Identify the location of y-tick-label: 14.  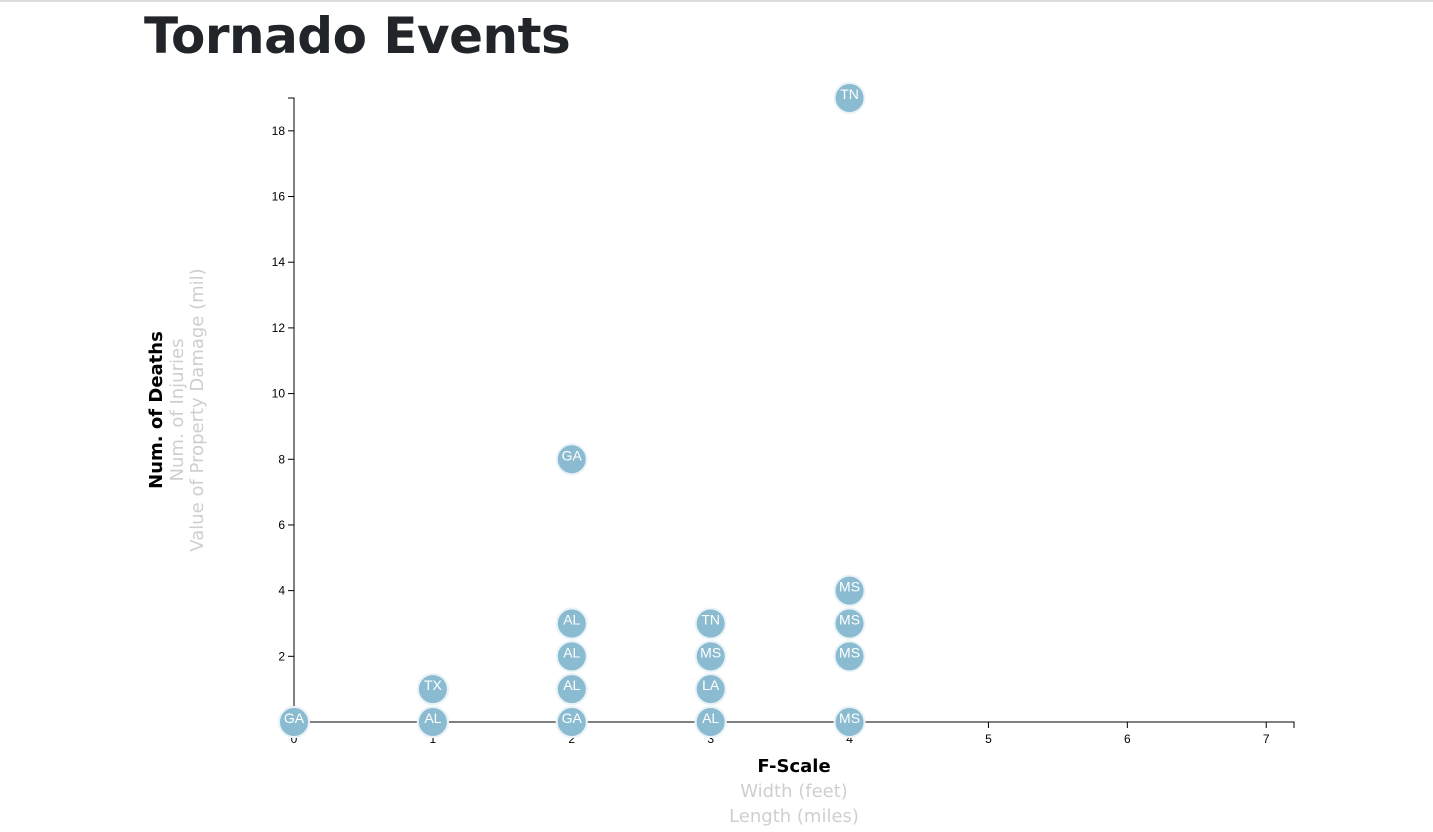
(279, 262).